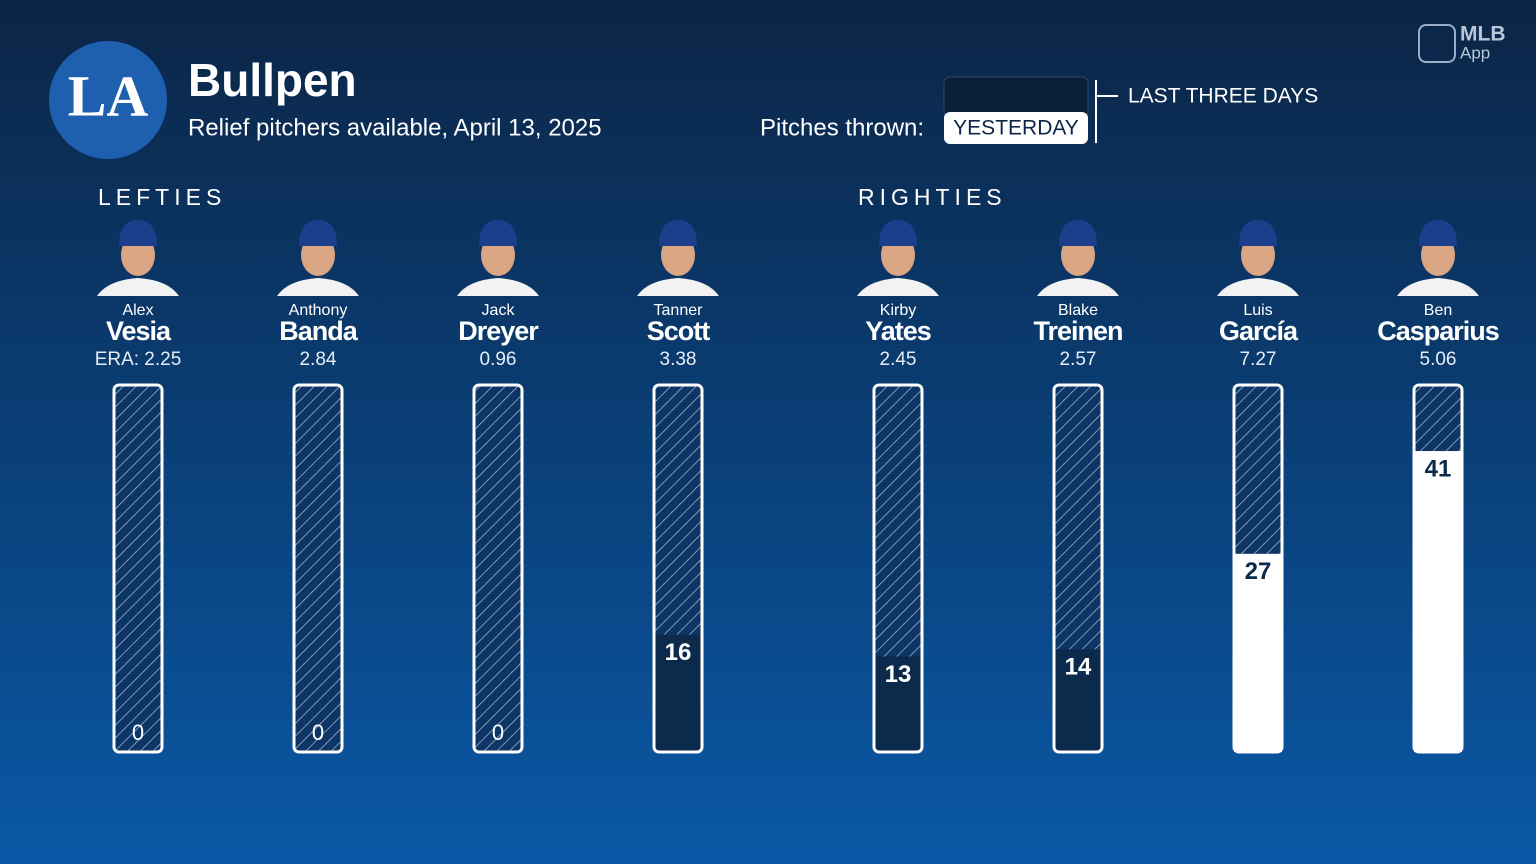 The height and width of the screenshot is (864, 1536). What do you see at coordinates (1016, 97) in the screenshot?
I see `toggle-track` at bounding box center [1016, 97].